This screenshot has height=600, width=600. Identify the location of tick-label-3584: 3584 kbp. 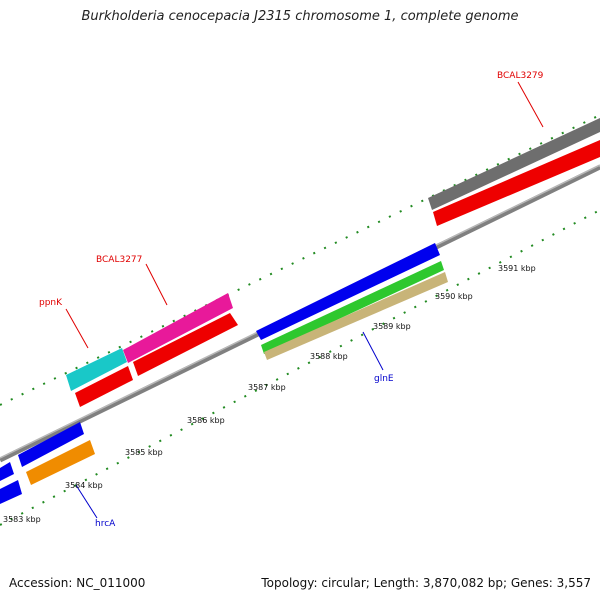
(84, 485).